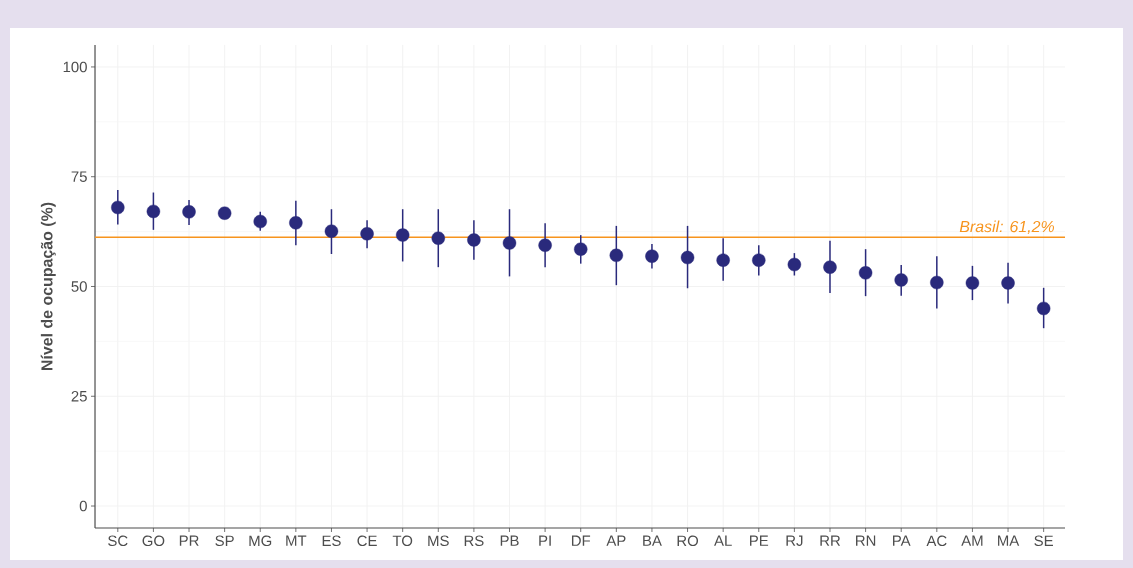 Image resolution: width=1133 pixels, height=568 pixels. I want to click on x-tick-label: SP, so click(224, 541).